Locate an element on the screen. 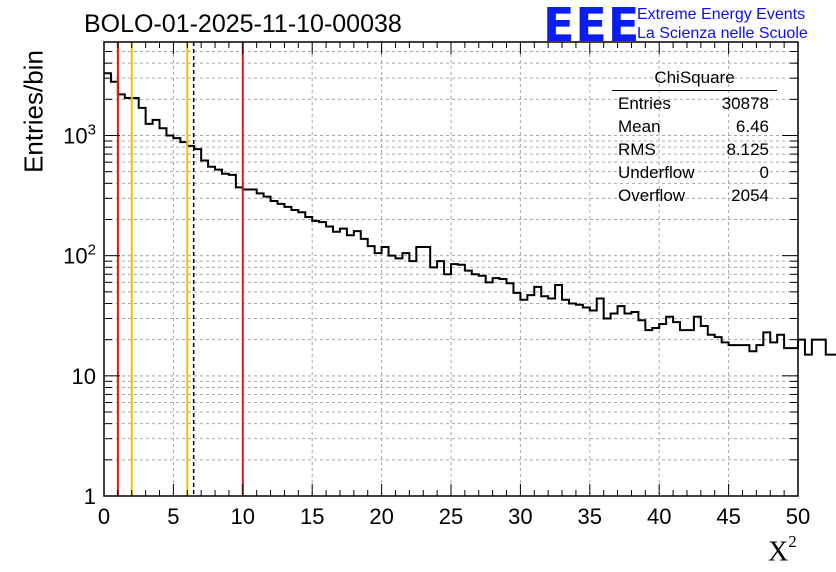 This screenshot has height=572, width=836. stats-row-entries: Entries 30878 is located at coordinates (694, 103).